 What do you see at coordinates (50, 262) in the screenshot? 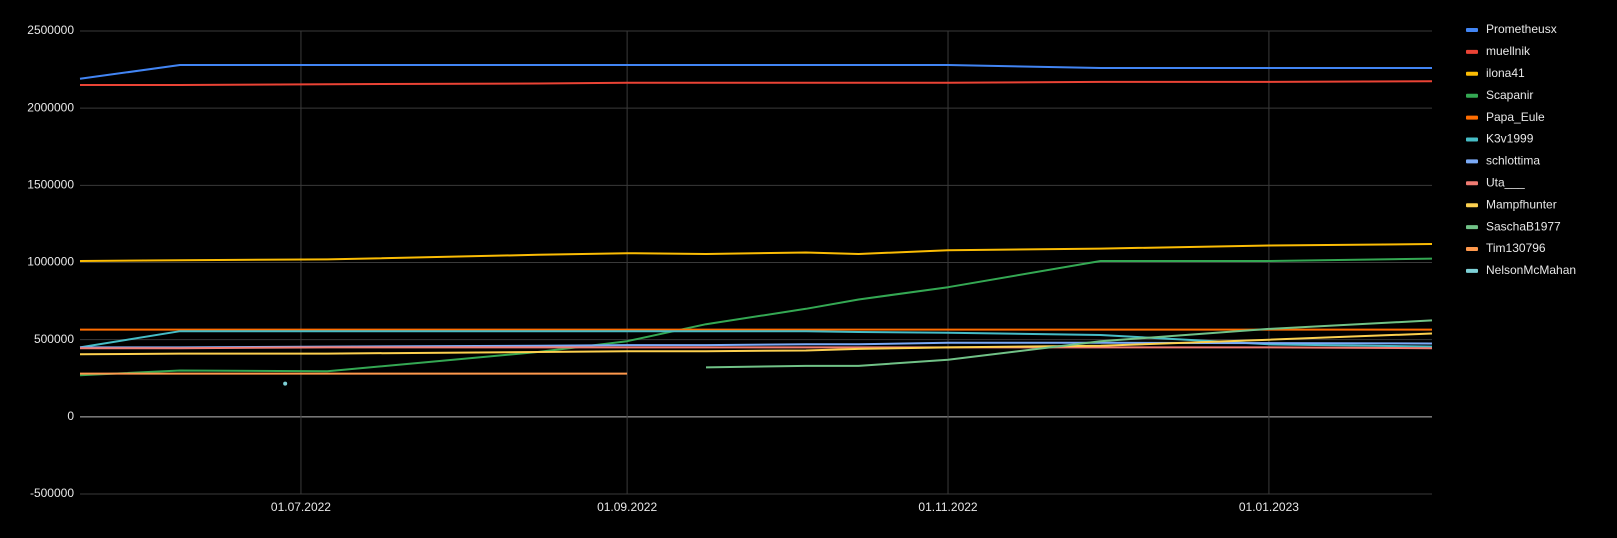
I see `y-tick-label: 1000000` at bounding box center [50, 262].